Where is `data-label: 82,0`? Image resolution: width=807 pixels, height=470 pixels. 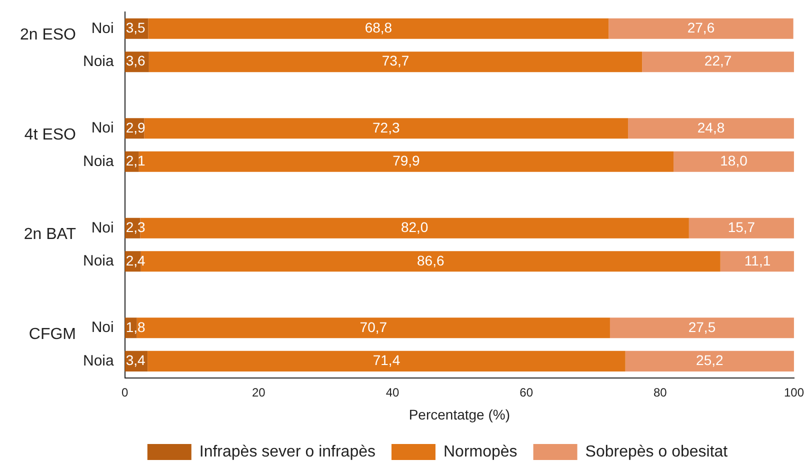 data-label: 82,0 is located at coordinates (414, 227).